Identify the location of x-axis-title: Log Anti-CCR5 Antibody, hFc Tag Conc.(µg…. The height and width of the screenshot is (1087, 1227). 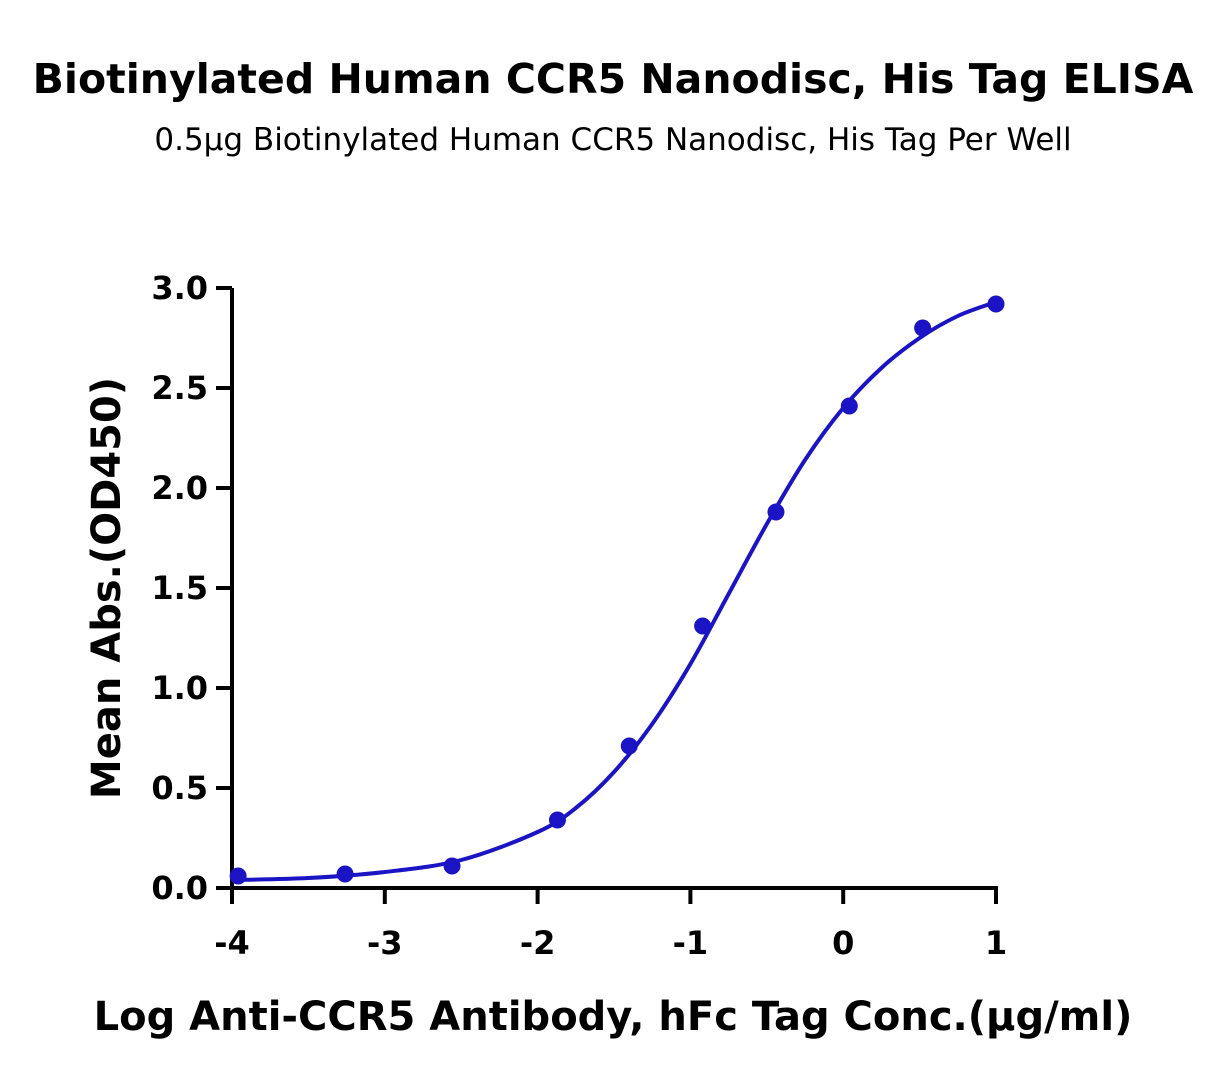
(613, 1017).